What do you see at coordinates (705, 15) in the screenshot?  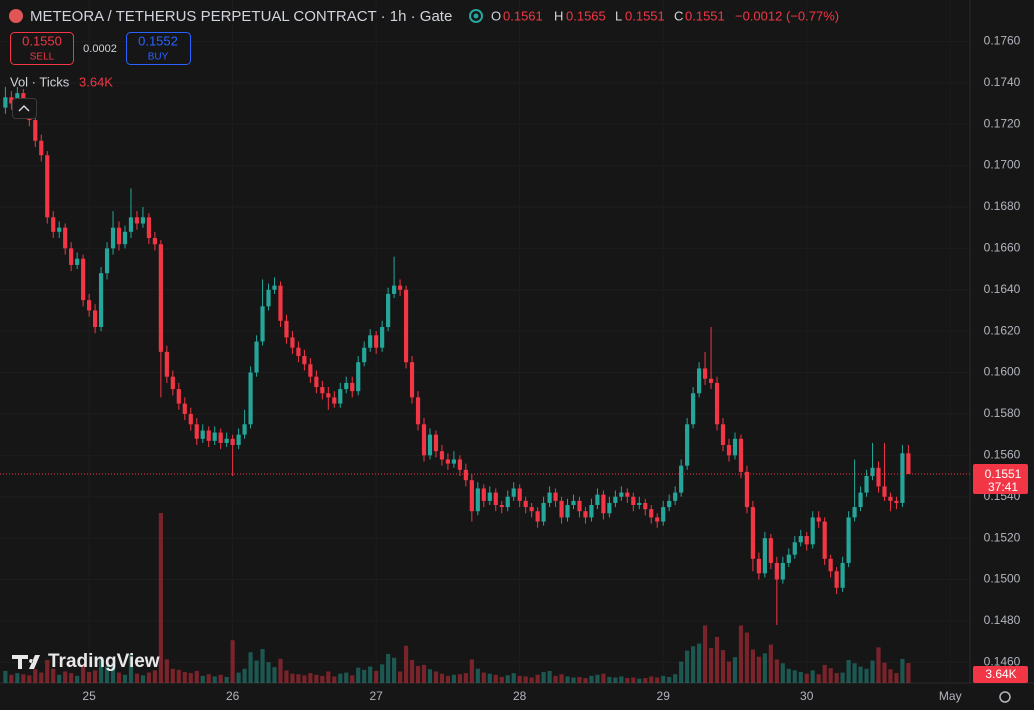 I see `ohlc-value: 0.1551` at bounding box center [705, 15].